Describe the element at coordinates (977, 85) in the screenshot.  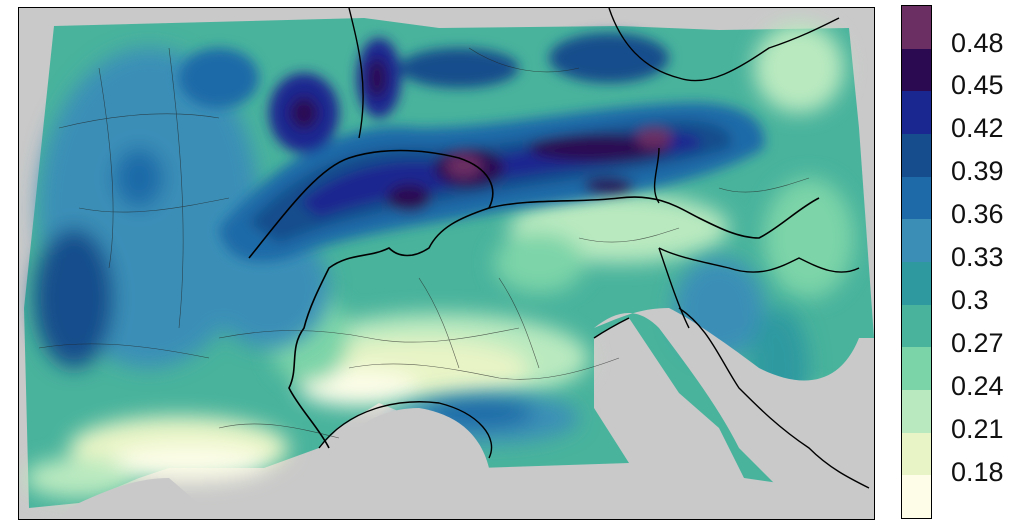
I see `colorbar-tick-label: 0.45` at that location.